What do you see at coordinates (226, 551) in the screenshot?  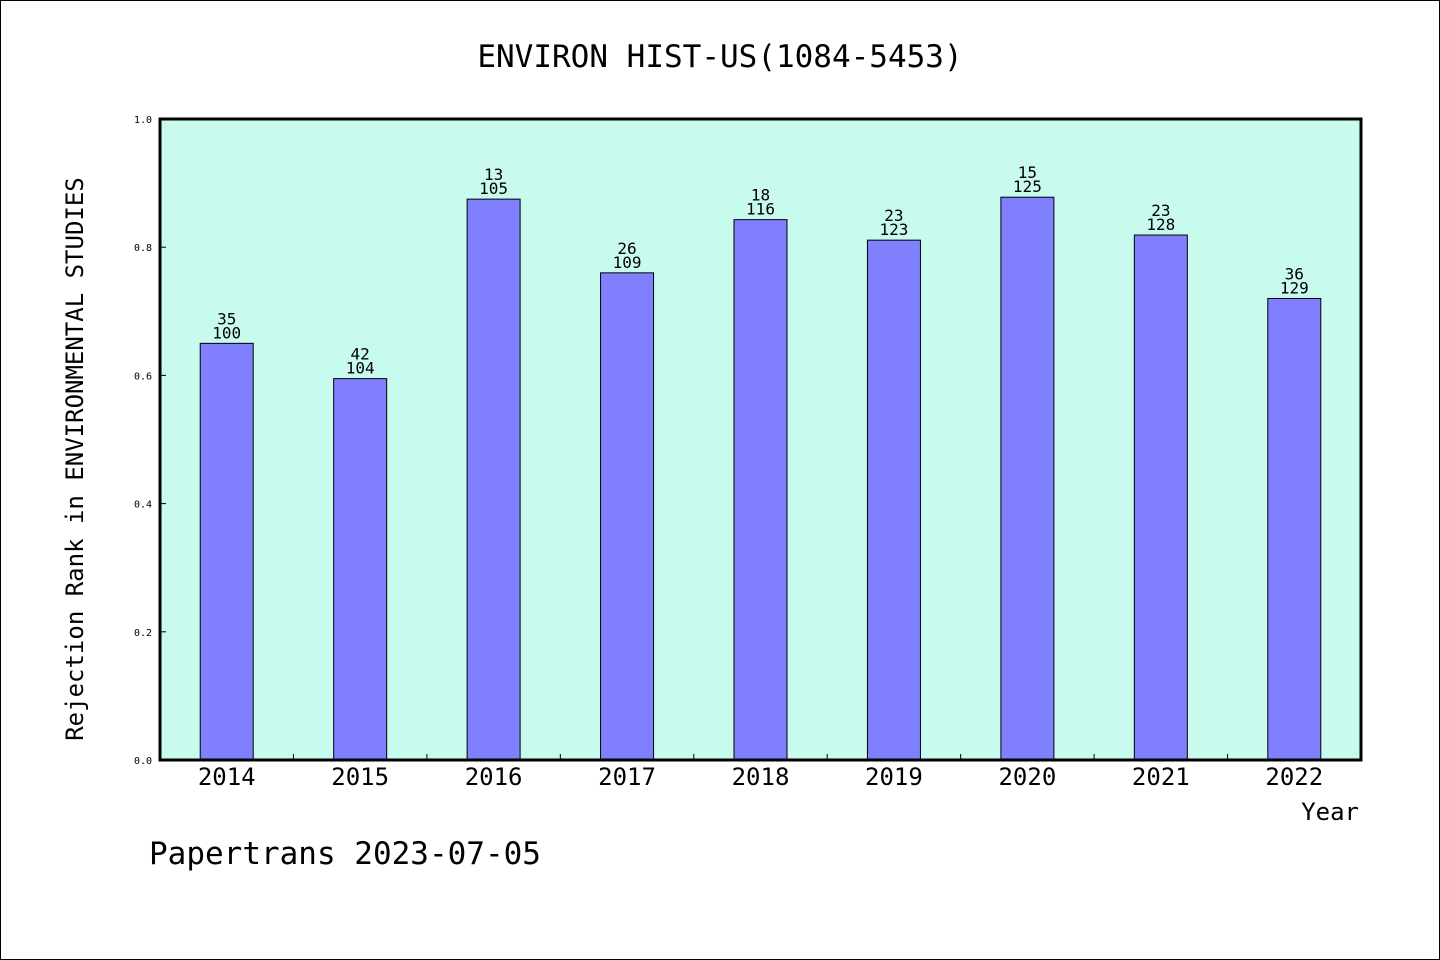 I see `bar-2014` at bounding box center [226, 551].